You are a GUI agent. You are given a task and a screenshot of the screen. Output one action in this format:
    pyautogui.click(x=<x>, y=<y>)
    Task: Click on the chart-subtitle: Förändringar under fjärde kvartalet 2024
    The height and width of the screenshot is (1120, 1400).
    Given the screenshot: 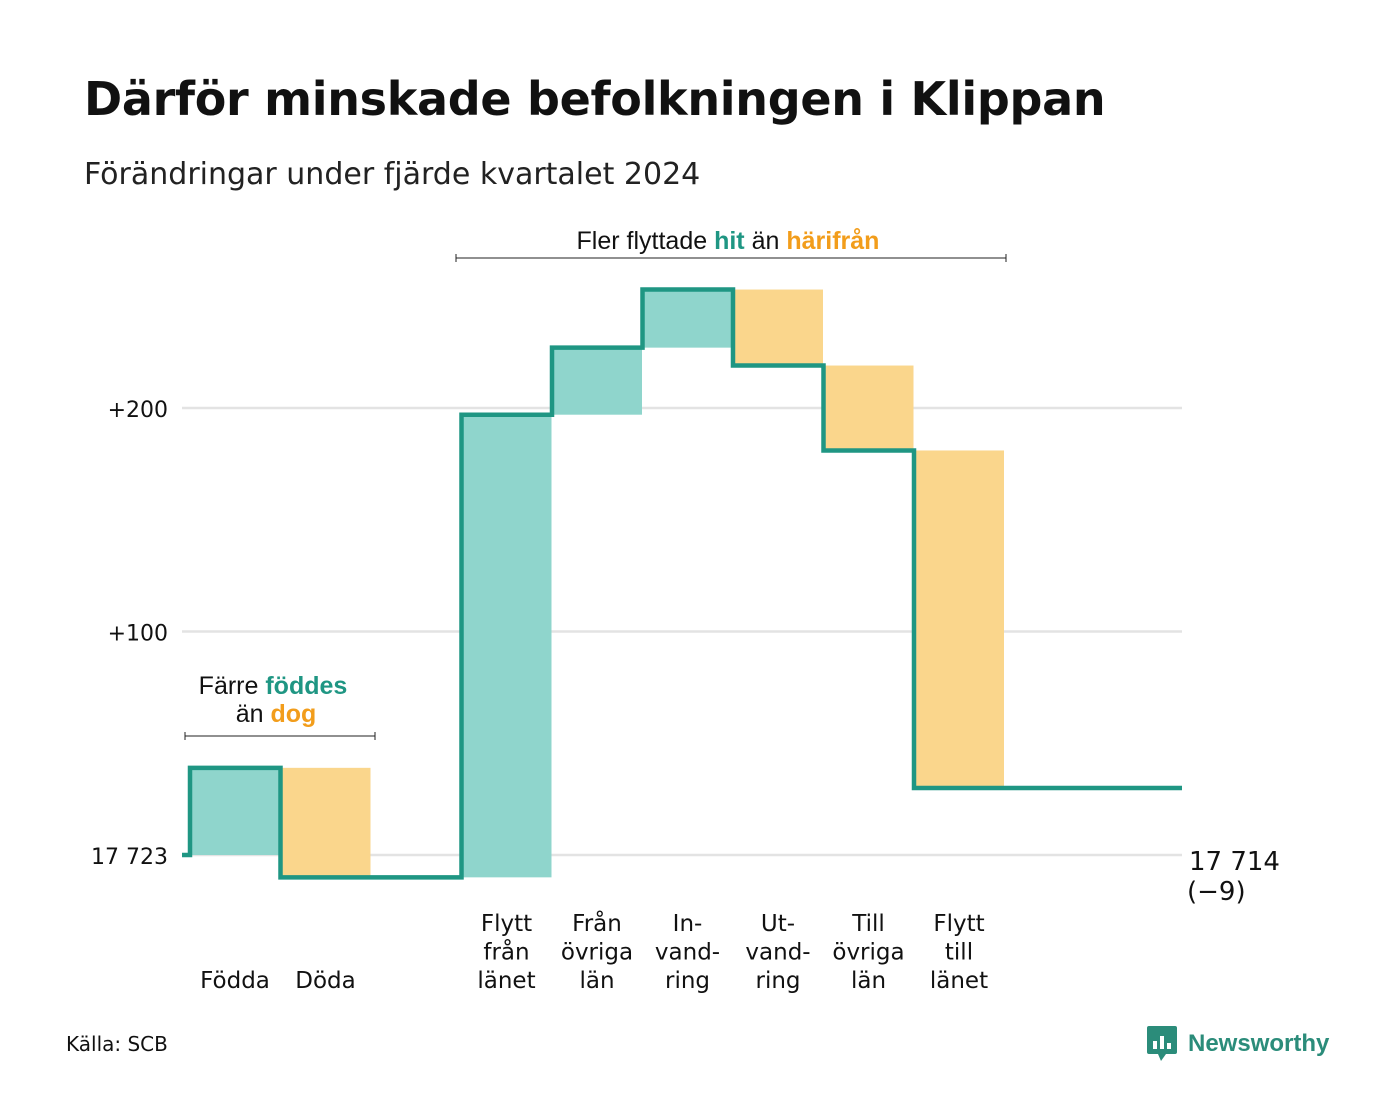 What is the action you would take?
    pyautogui.click(x=392, y=174)
    